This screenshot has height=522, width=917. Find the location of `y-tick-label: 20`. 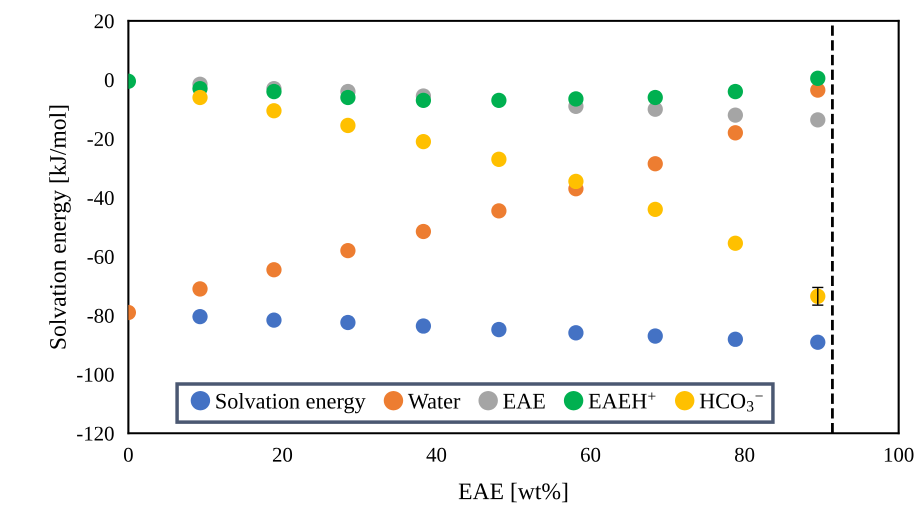

y-tick-label: 20 is located at coordinates (104, 21).